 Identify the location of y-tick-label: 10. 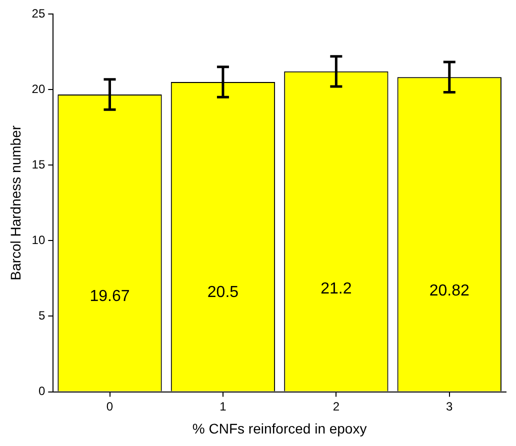
(39, 239).